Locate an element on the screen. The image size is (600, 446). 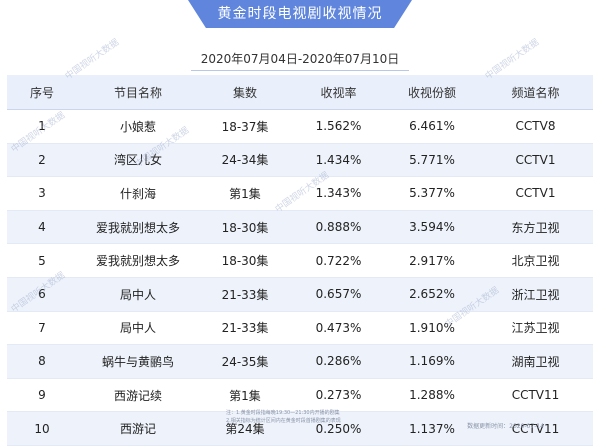
header-no: 序号 is located at coordinates (42, 92).